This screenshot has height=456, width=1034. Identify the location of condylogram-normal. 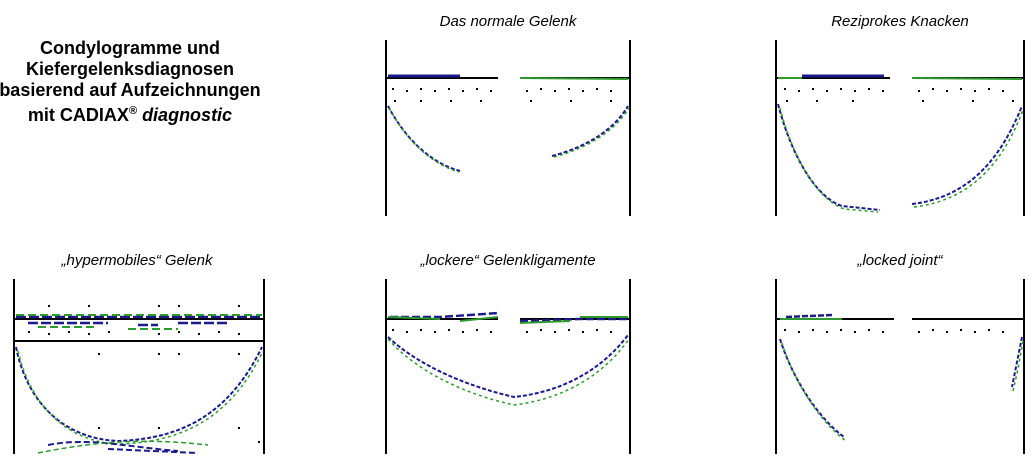
(508, 128).